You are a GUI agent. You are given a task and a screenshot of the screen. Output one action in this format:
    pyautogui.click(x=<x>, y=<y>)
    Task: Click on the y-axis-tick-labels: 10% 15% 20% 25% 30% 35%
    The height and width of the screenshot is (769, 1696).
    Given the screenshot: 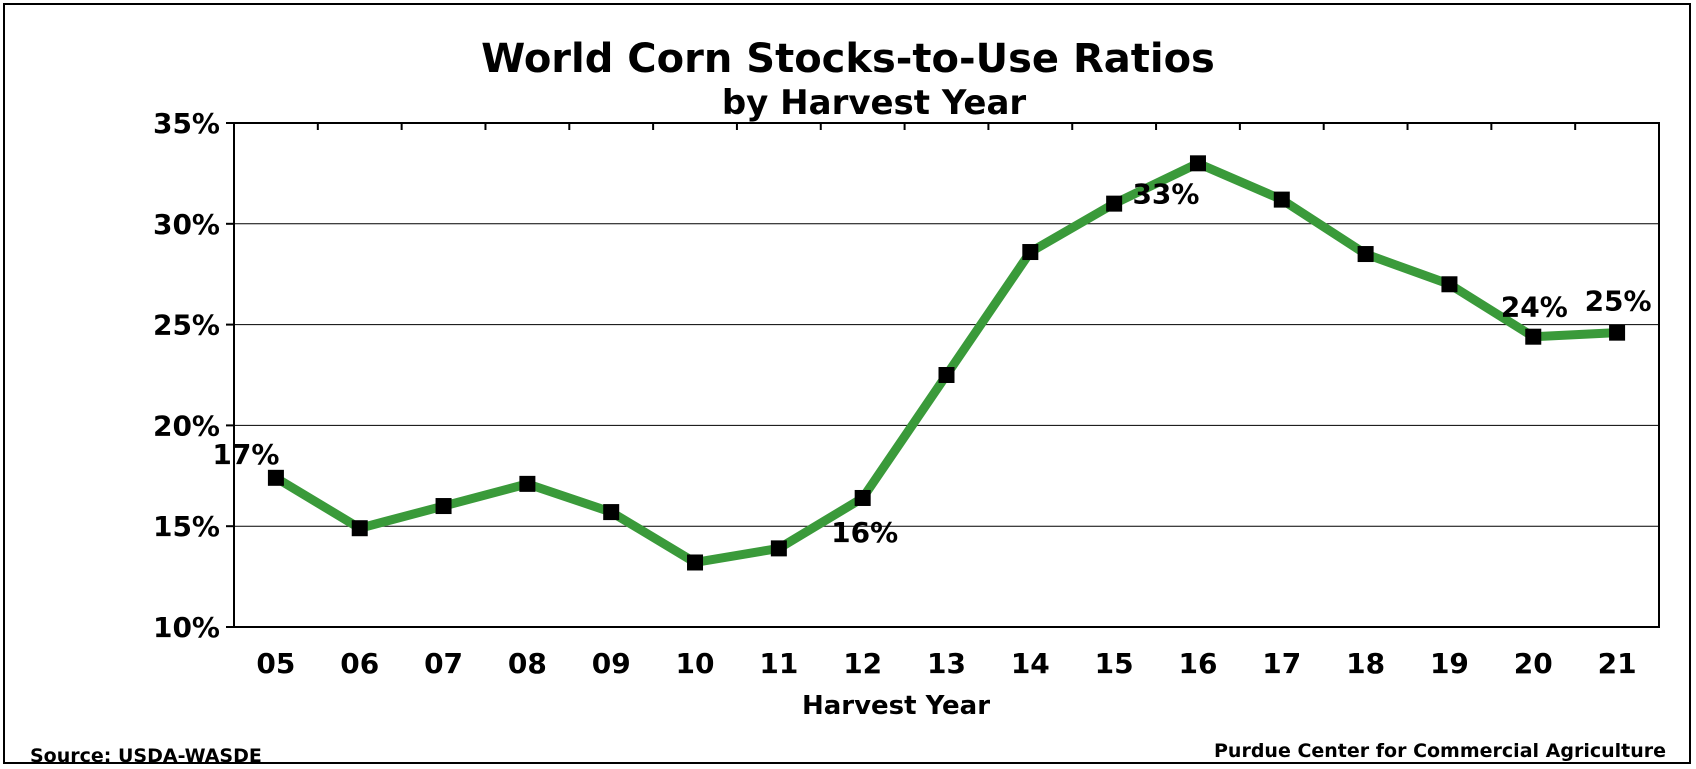 What is the action you would take?
    pyautogui.click(x=186, y=375)
    